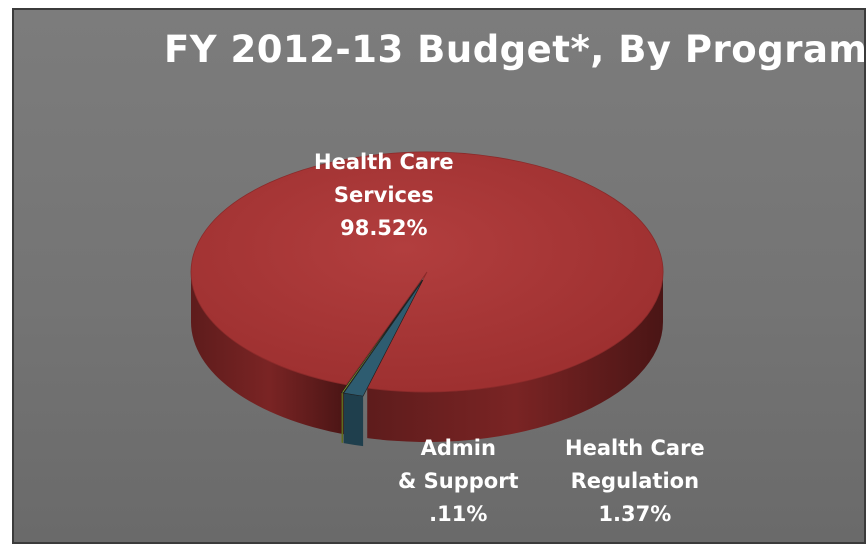 The width and height of the screenshot is (868, 546). Describe the element at coordinates (458, 448) in the screenshot. I see `slice-label-line: Admin` at that location.